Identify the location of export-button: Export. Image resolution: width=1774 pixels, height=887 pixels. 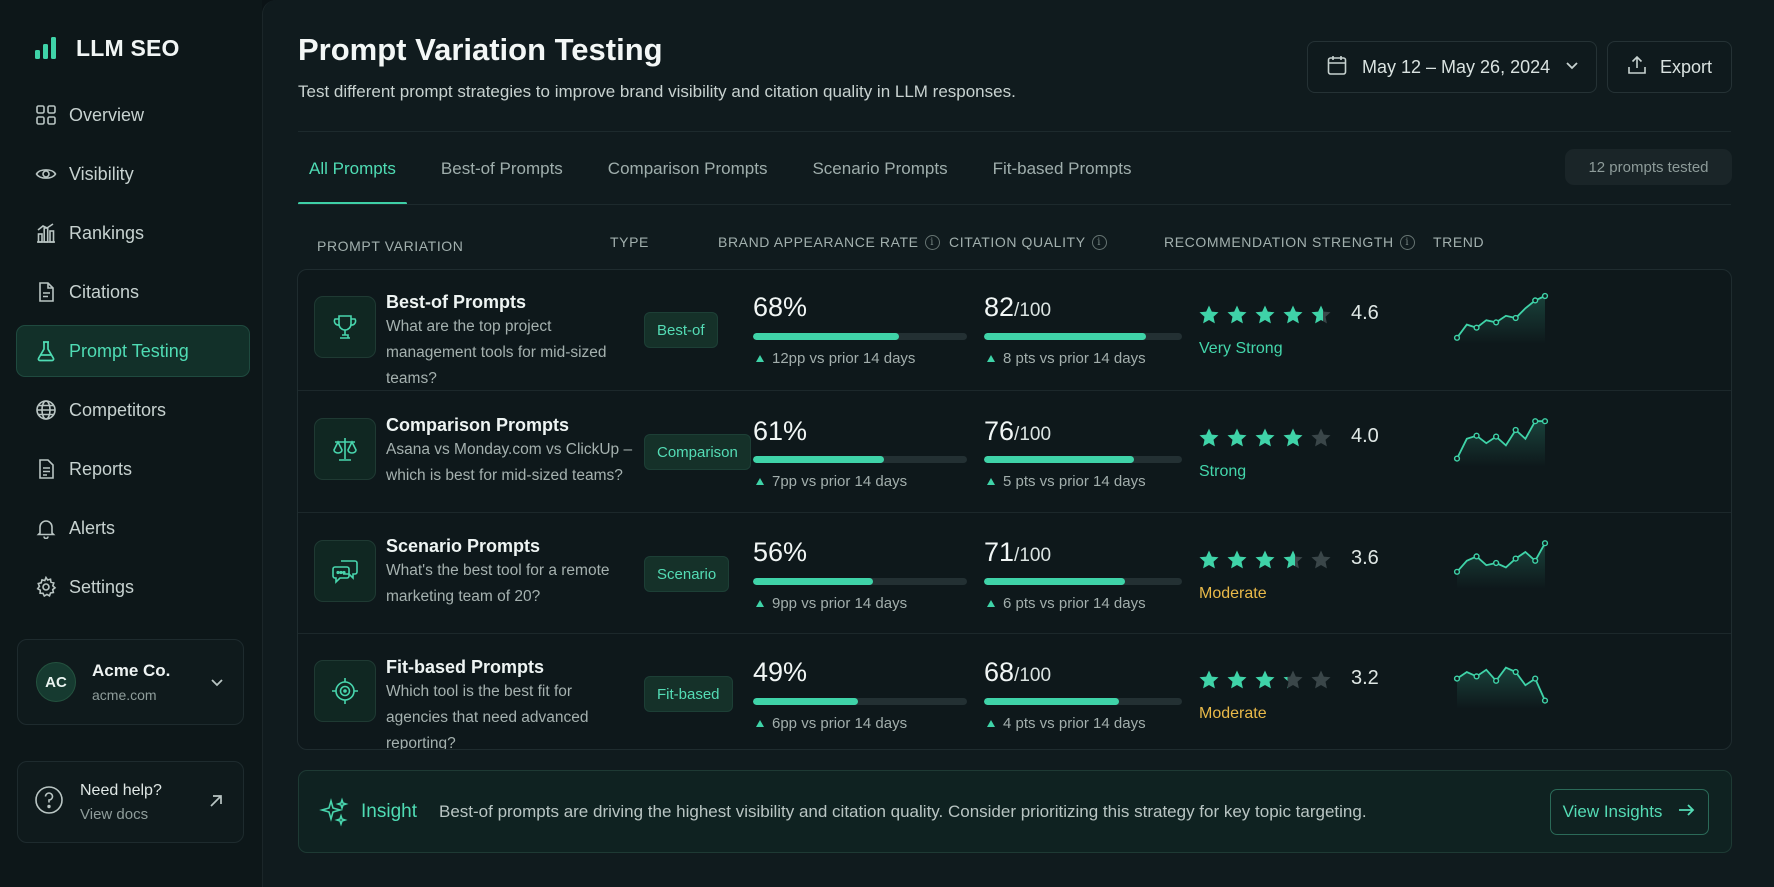
(1669, 67).